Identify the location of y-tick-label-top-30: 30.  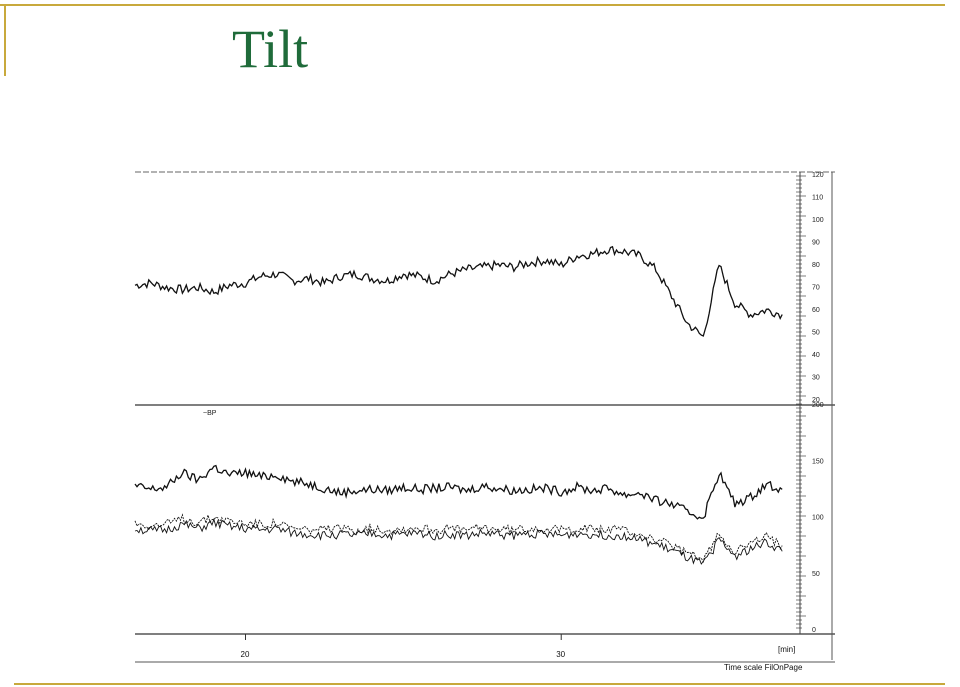
(816, 378).